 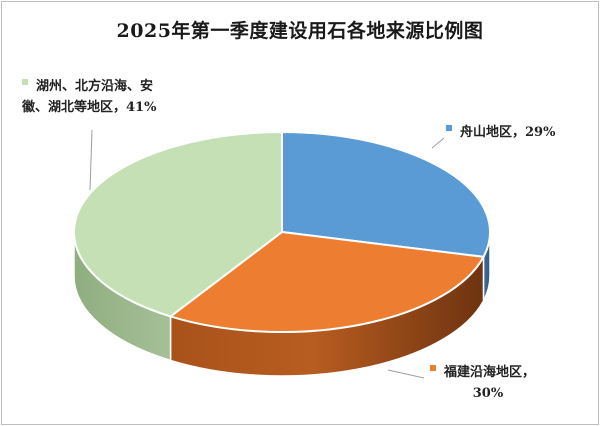 I want to click on label-green-line1: 湖州、北方沿海、安, so click(x=95, y=86).